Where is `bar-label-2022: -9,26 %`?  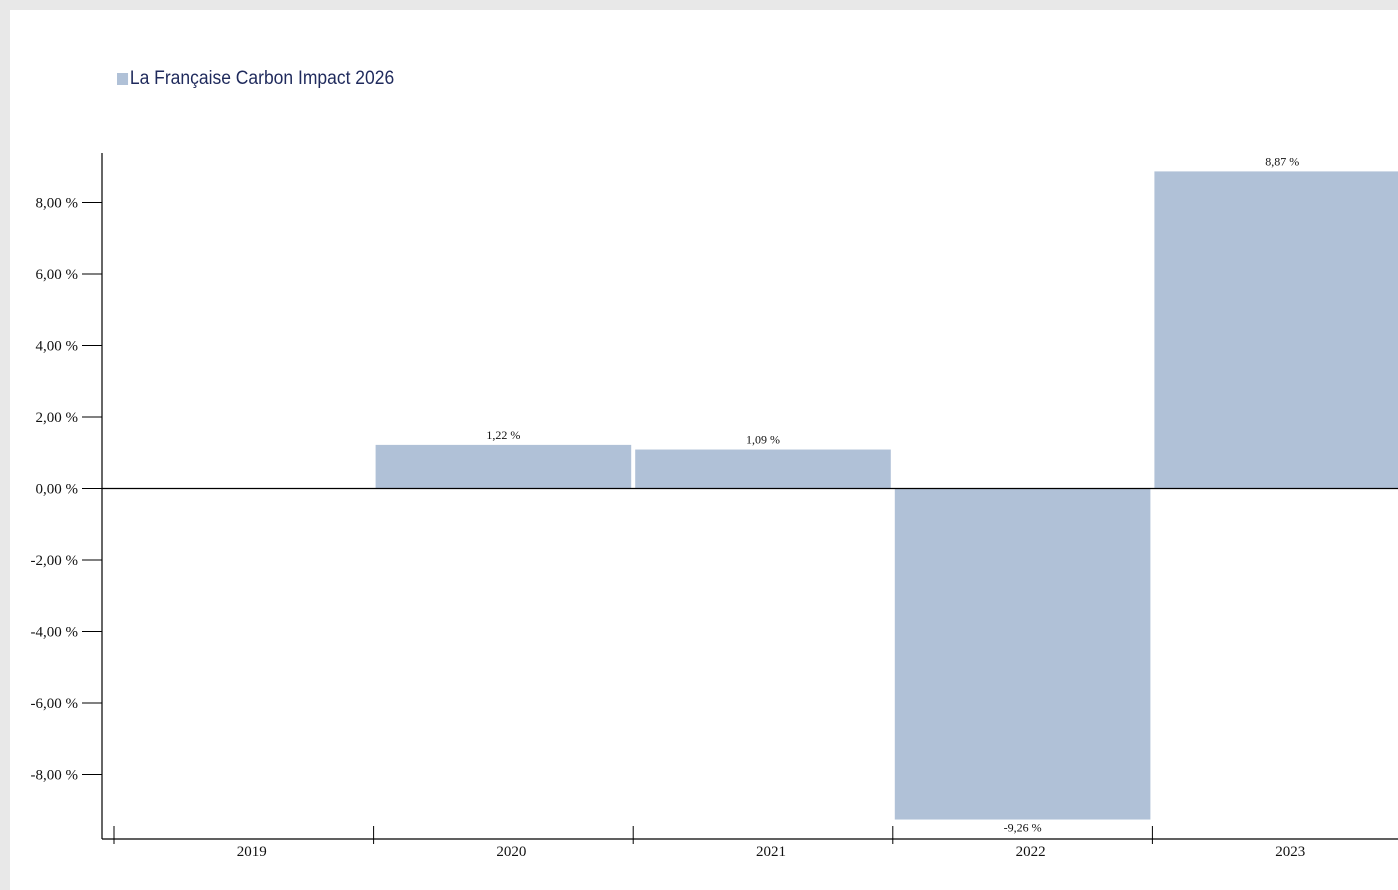 bar-label-2022: -9,26 % is located at coordinates (1023, 828).